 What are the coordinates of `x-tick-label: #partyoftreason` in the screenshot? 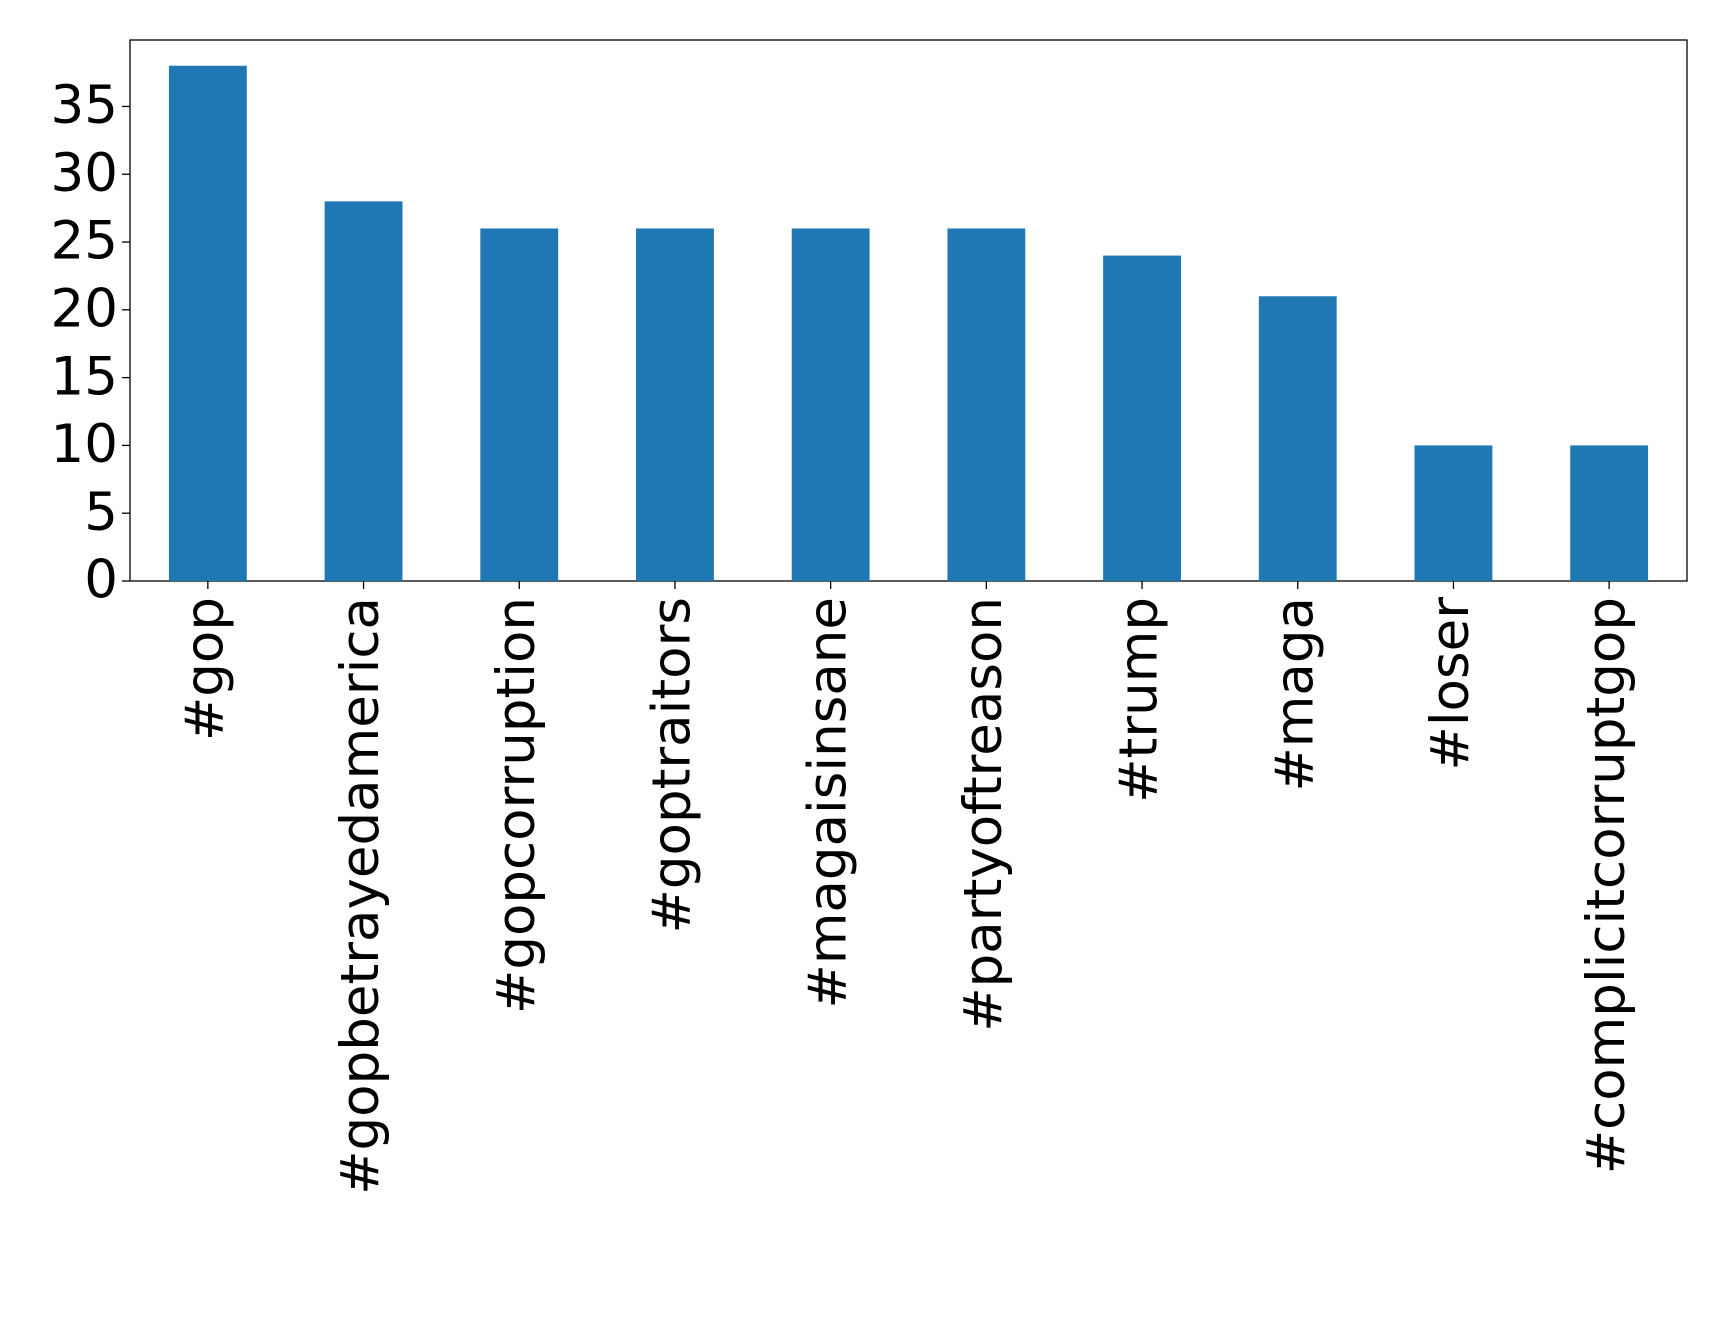 It's located at (983, 814).